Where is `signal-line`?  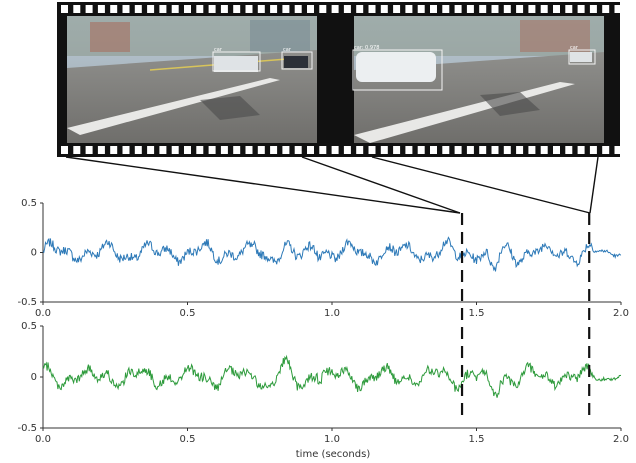 signal-line is located at coordinates (332, 254).